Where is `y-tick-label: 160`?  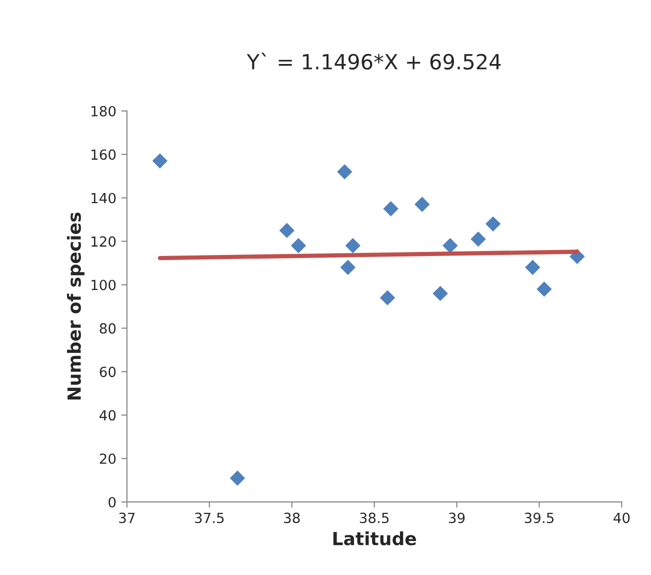 y-tick-label: 160 is located at coordinates (104, 154).